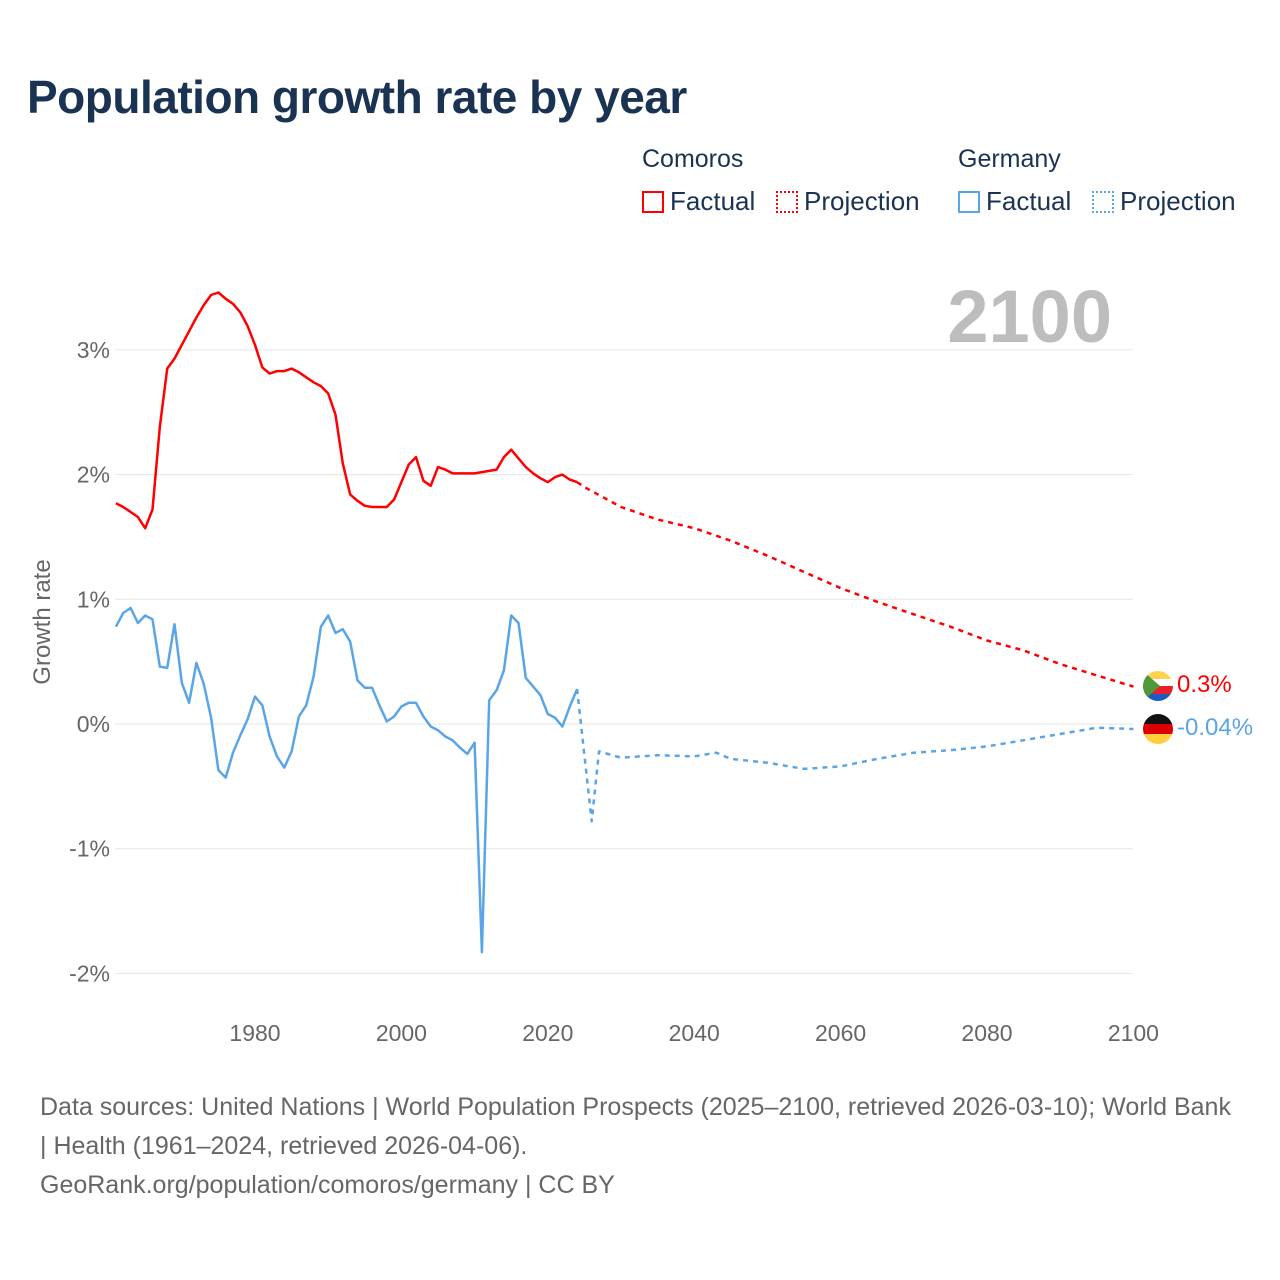 The width and height of the screenshot is (1280, 1280). What do you see at coordinates (694, 1033) in the screenshot?
I see `x-tick-label: 2040` at bounding box center [694, 1033].